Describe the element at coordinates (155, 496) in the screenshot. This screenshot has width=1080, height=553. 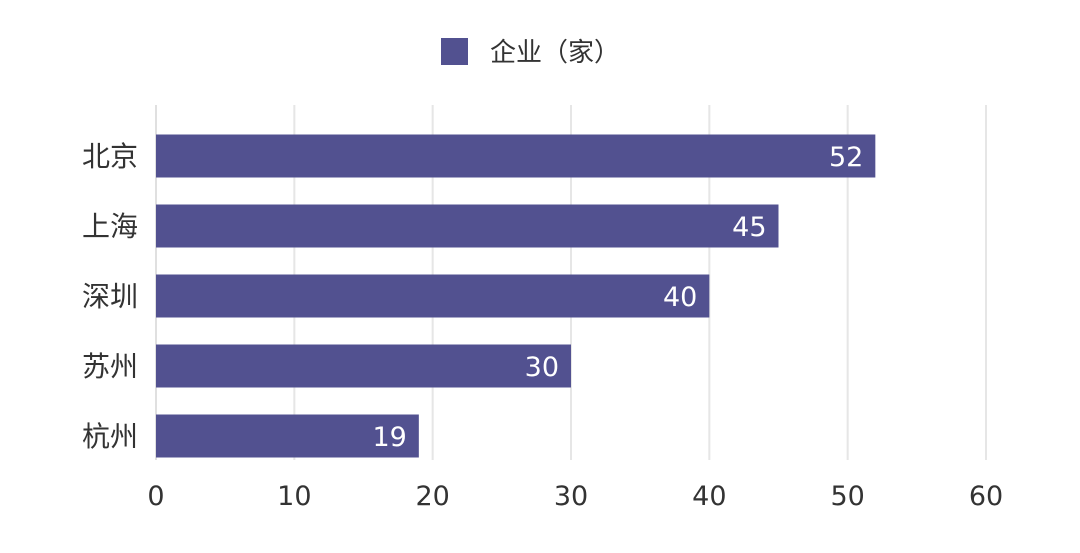
I see `x-tick-label-0: 0` at that location.